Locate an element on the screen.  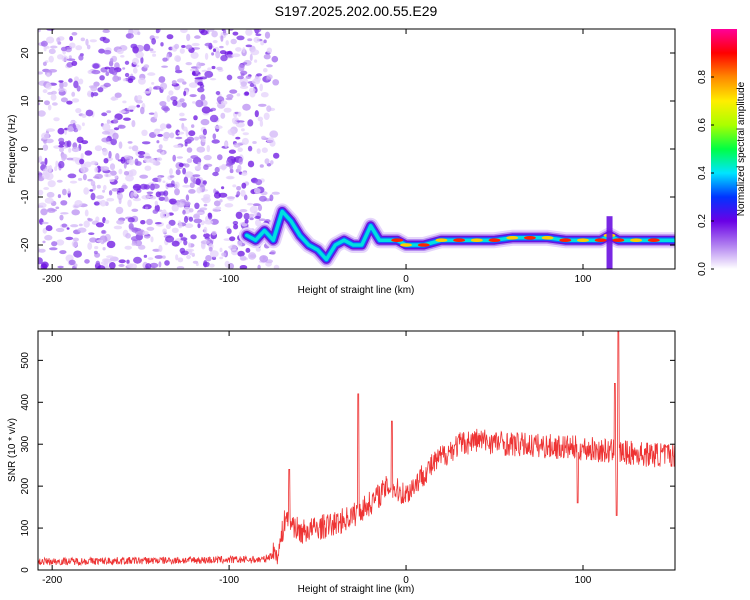
bottom-x-axis-label: Height of straight line (km) is located at coordinates (356, 589).